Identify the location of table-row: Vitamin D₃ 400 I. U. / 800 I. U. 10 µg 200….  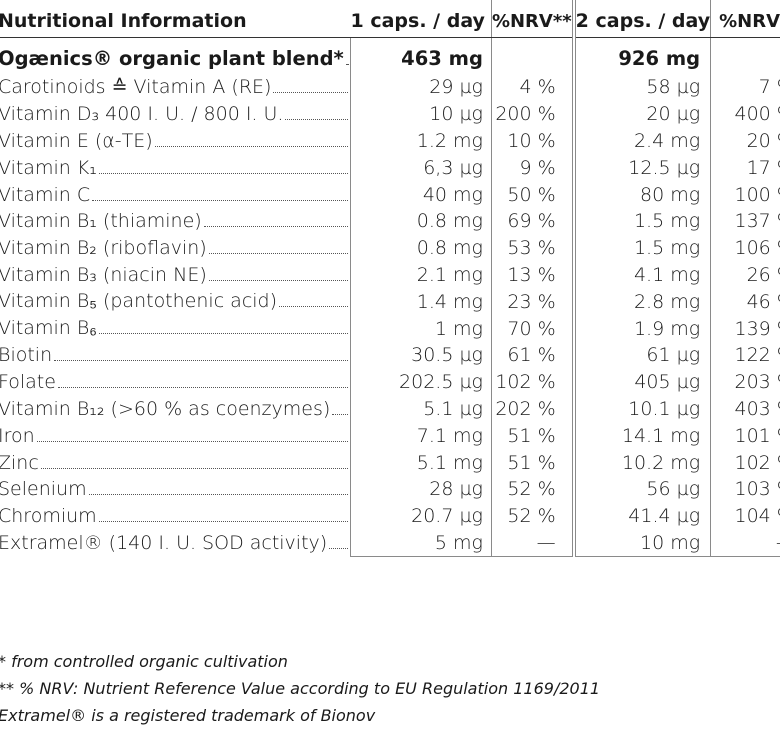
(390, 114).